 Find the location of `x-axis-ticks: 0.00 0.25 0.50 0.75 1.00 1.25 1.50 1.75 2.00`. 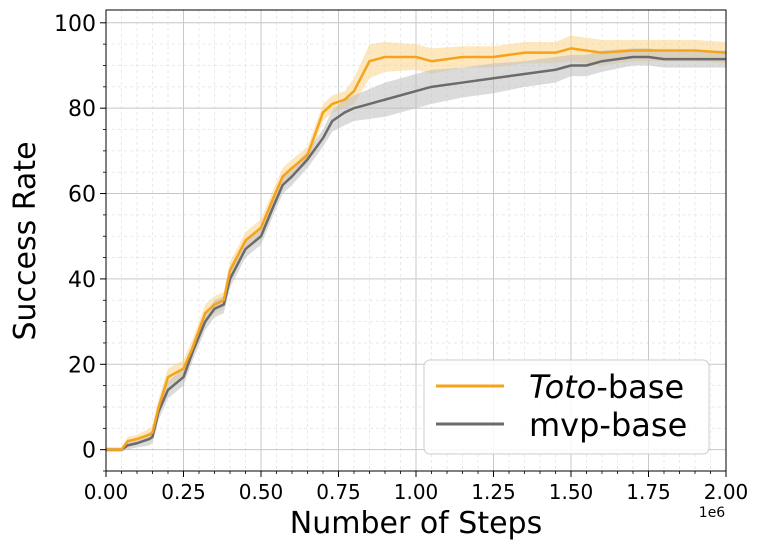

x-axis-ticks: 0.00 0.25 0.50 0.75 1.00 1.25 1.50 1.75 2.00 is located at coordinates (416, 487).